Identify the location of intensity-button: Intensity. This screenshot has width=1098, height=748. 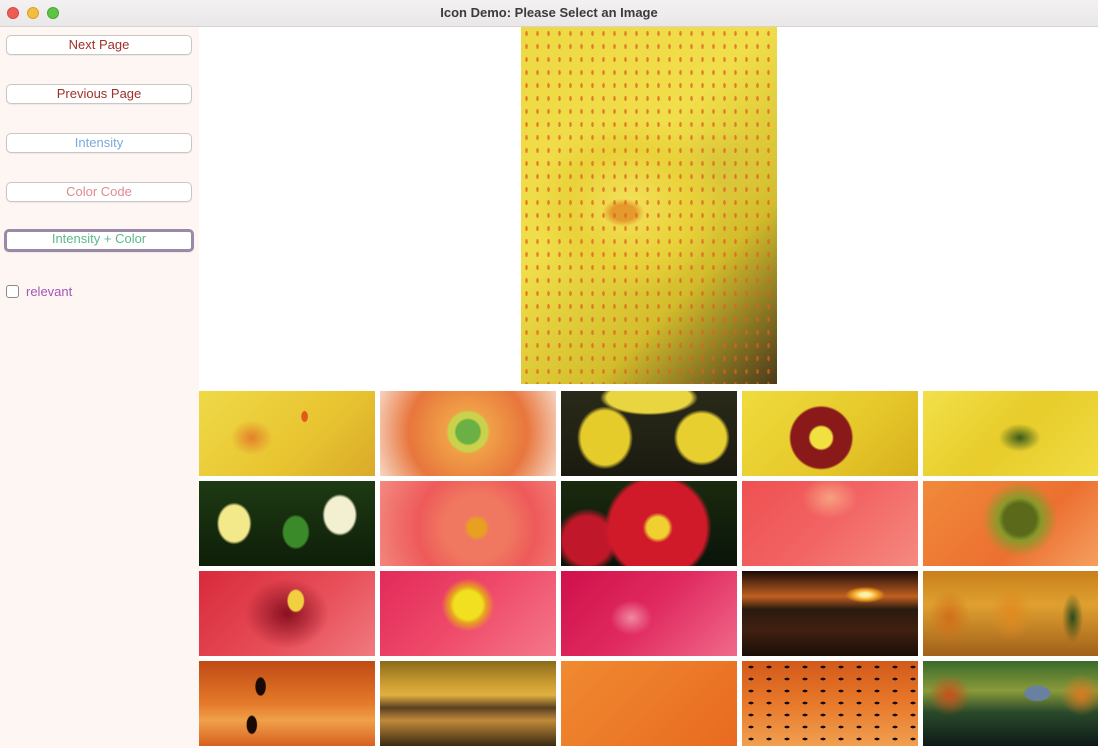
(99, 143).